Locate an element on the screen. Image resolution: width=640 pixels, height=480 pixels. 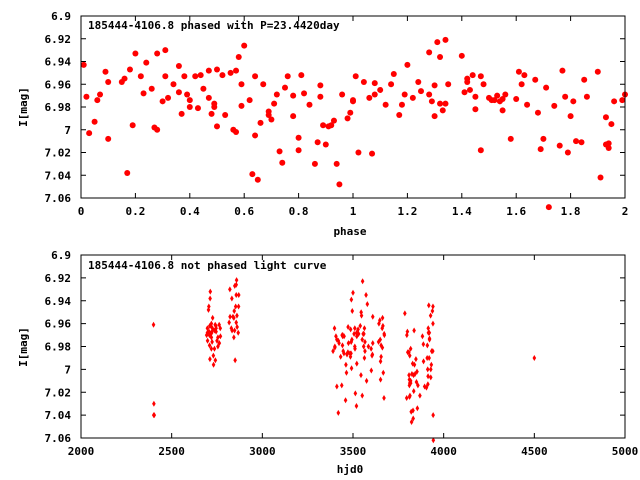
unphased-plot-ytick-label: 7.06 is located at coordinates (58, 438).